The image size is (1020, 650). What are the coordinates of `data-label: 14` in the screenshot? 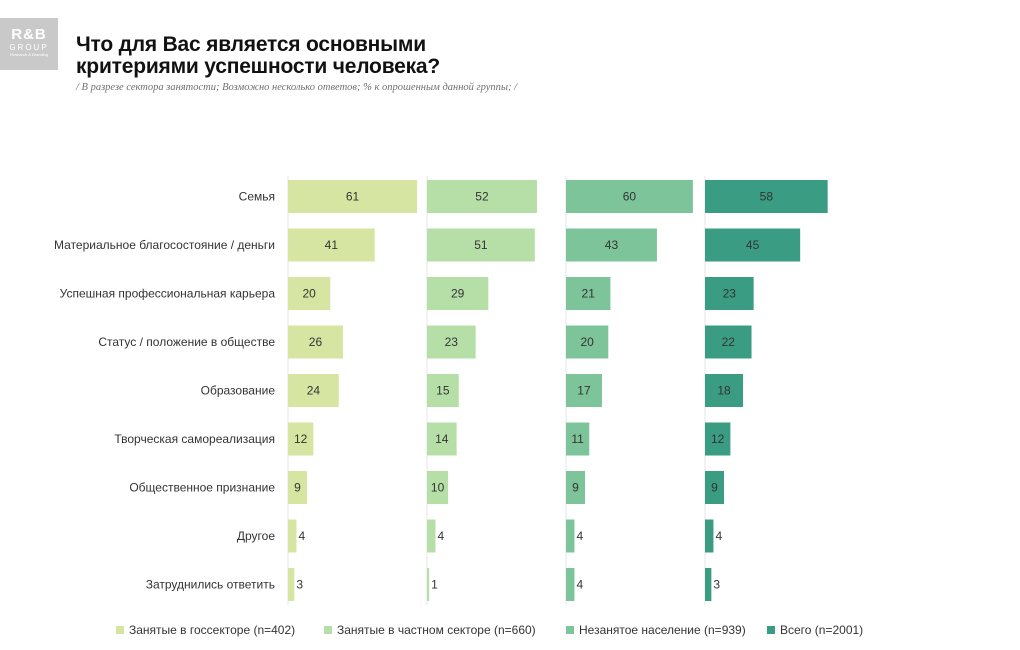 It's located at (442, 439).